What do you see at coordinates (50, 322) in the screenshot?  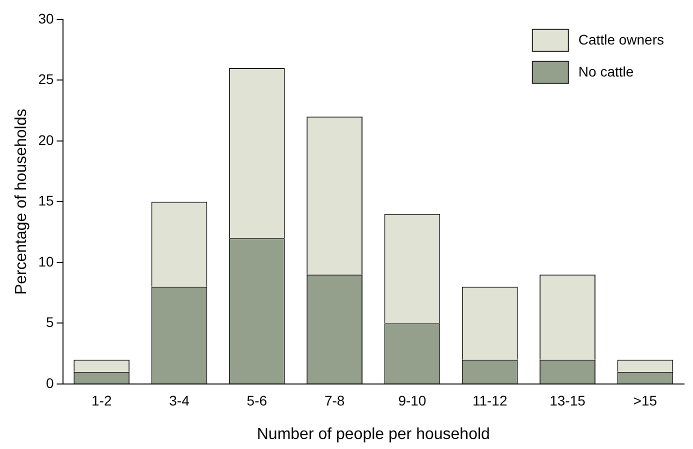 I see `y-tick-label: 5` at bounding box center [50, 322].